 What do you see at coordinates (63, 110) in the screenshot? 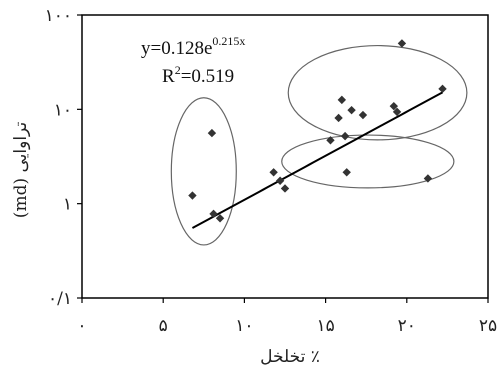
I see `y-tick-label: ۱۰` at bounding box center [63, 110].